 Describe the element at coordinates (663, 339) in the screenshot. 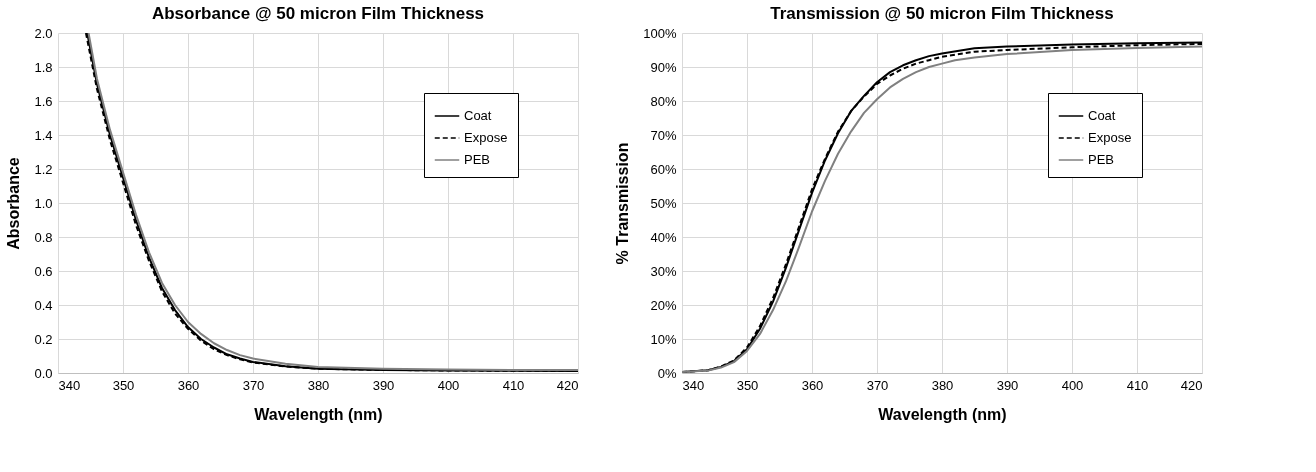

I see `y-tick-label: 10%` at that location.